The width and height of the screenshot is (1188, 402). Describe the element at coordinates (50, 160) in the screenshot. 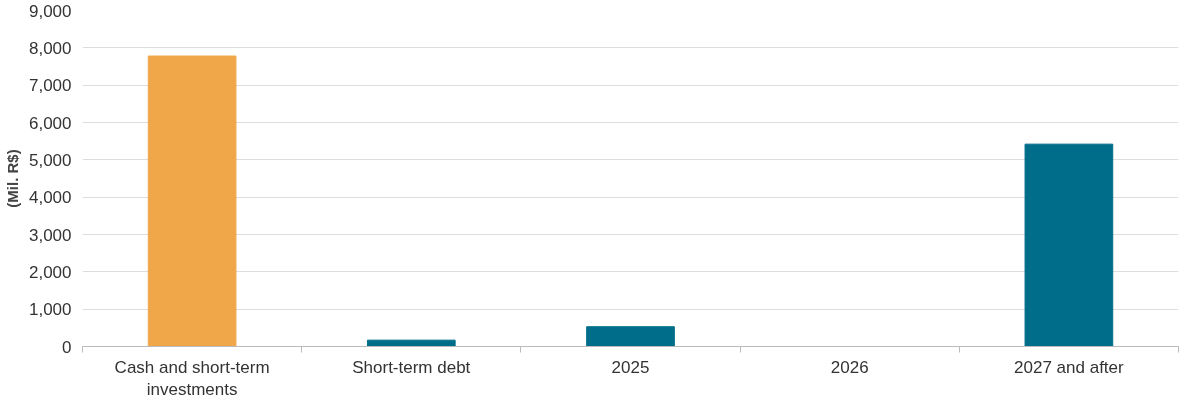

I see `y-tick-label: 5,000` at that location.